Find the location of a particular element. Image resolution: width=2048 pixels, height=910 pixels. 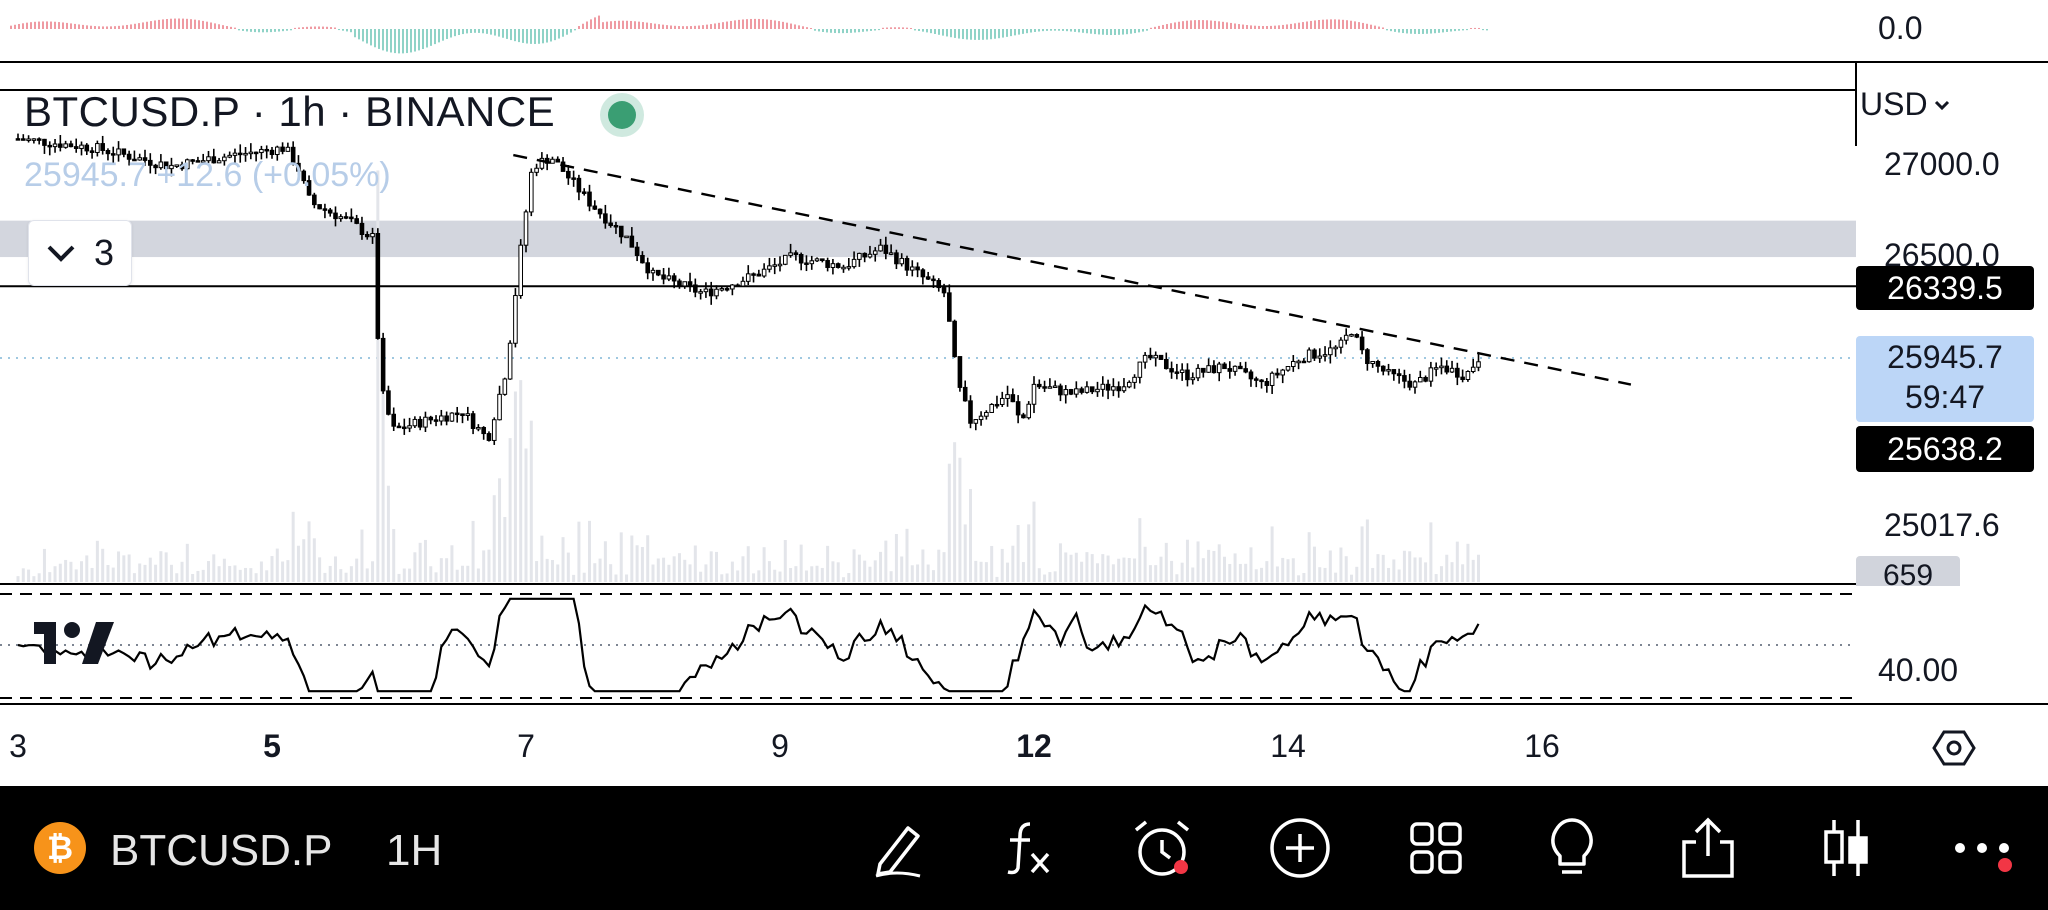

ideas-button is located at coordinates (1572, 848).